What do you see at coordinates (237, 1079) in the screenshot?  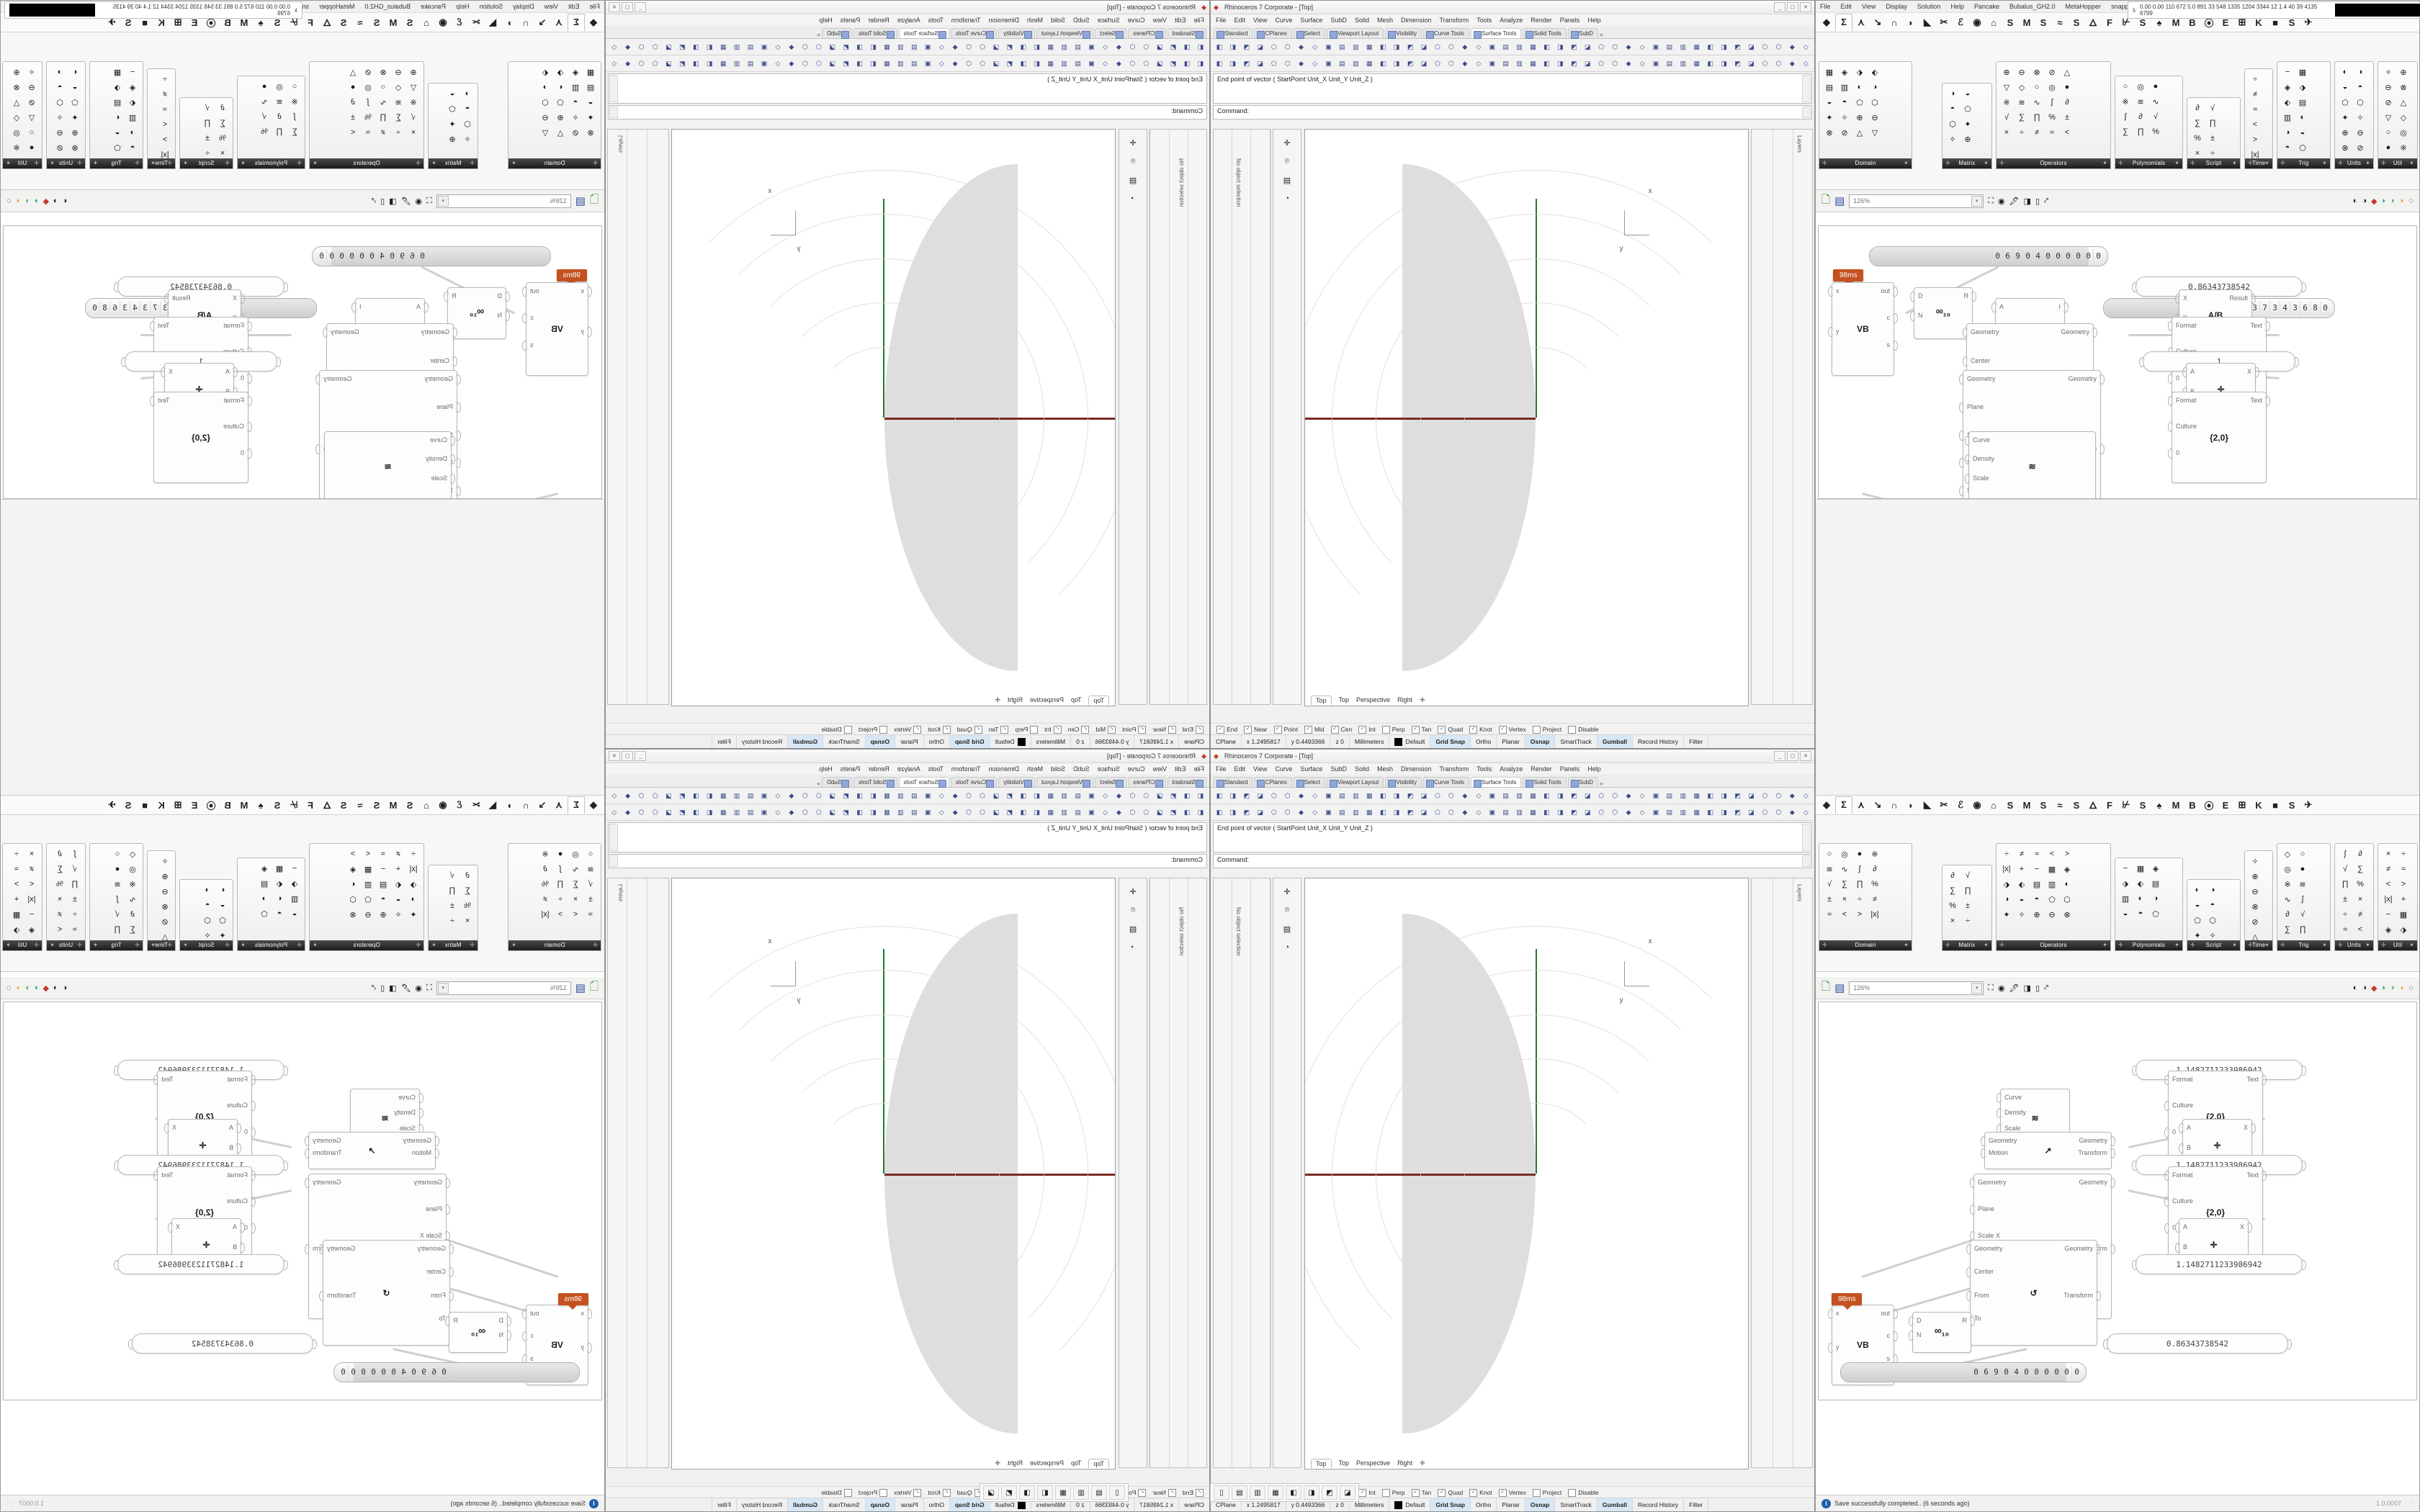 I see `param-in: Format` at bounding box center [237, 1079].